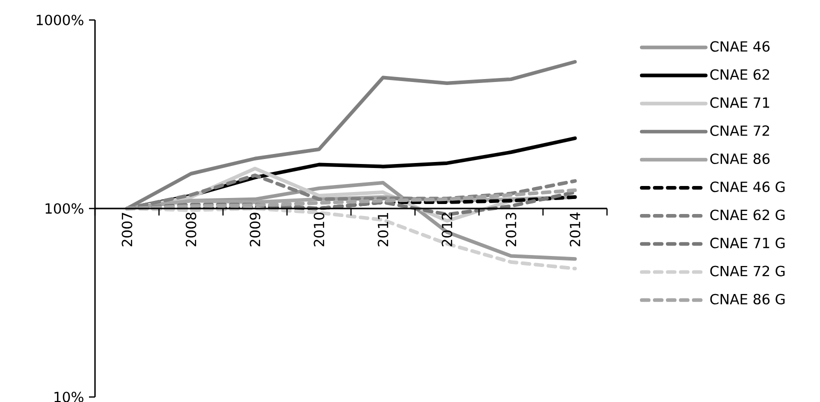 The image size is (820, 402). I want to click on legend-label: CNAE 62 G, so click(747, 215).